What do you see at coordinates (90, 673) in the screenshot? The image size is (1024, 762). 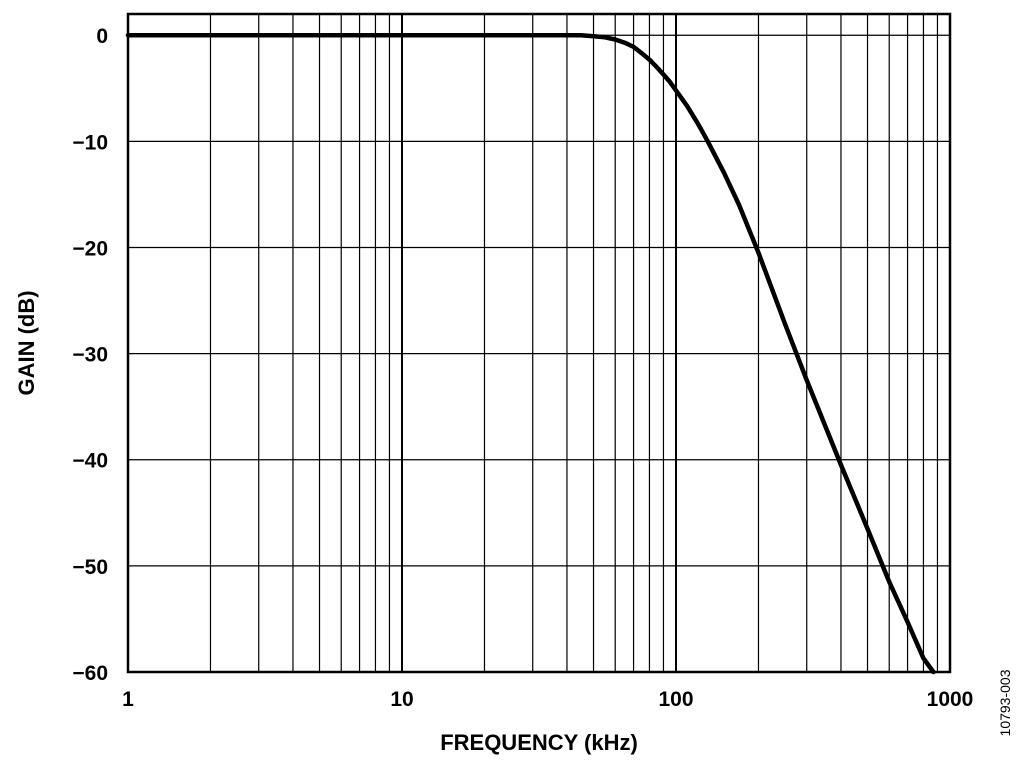 I see `y-tick-label: −60` at bounding box center [90, 673].